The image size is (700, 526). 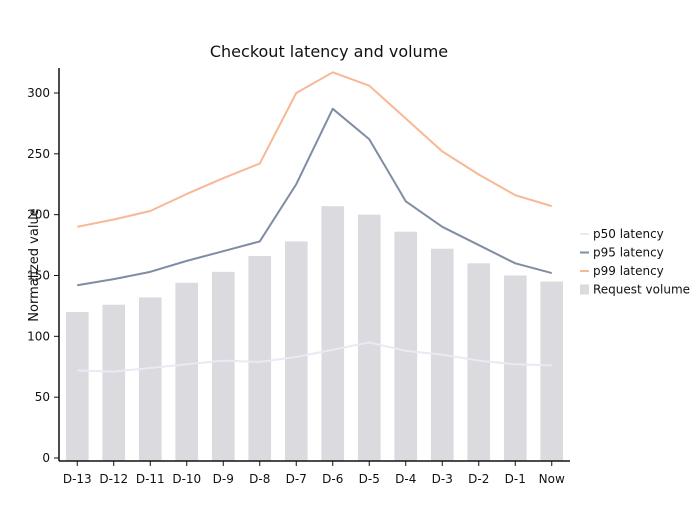 What do you see at coordinates (38, 154) in the screenshot?
I see `y-tick-label: 250` at bounding box center [38, 154].